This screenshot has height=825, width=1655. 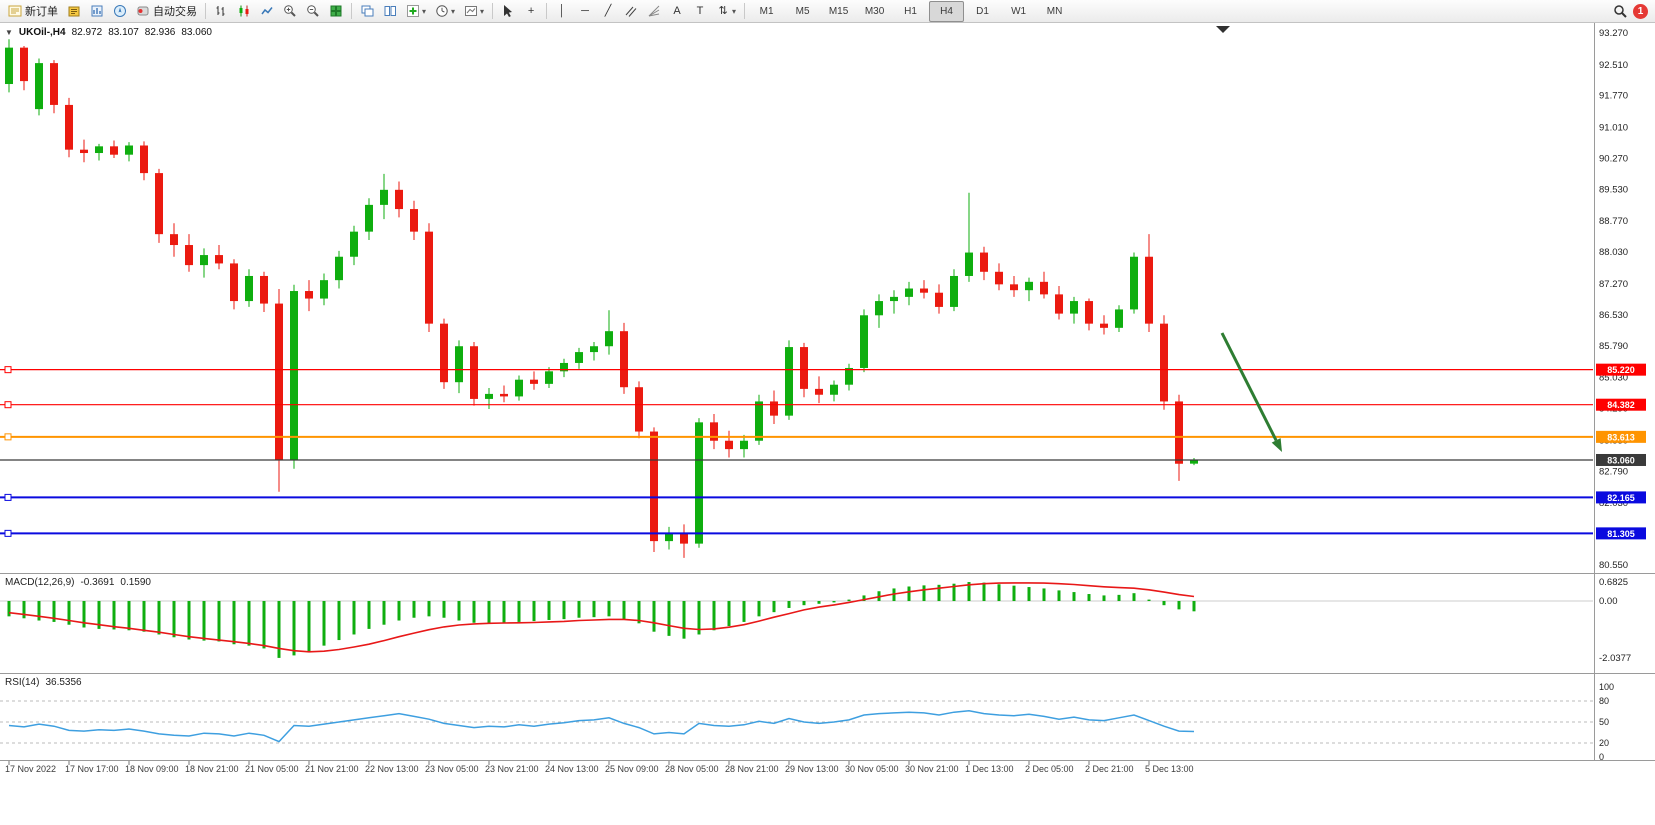 I want to click on navigator-button, so click(x=120, y=11).